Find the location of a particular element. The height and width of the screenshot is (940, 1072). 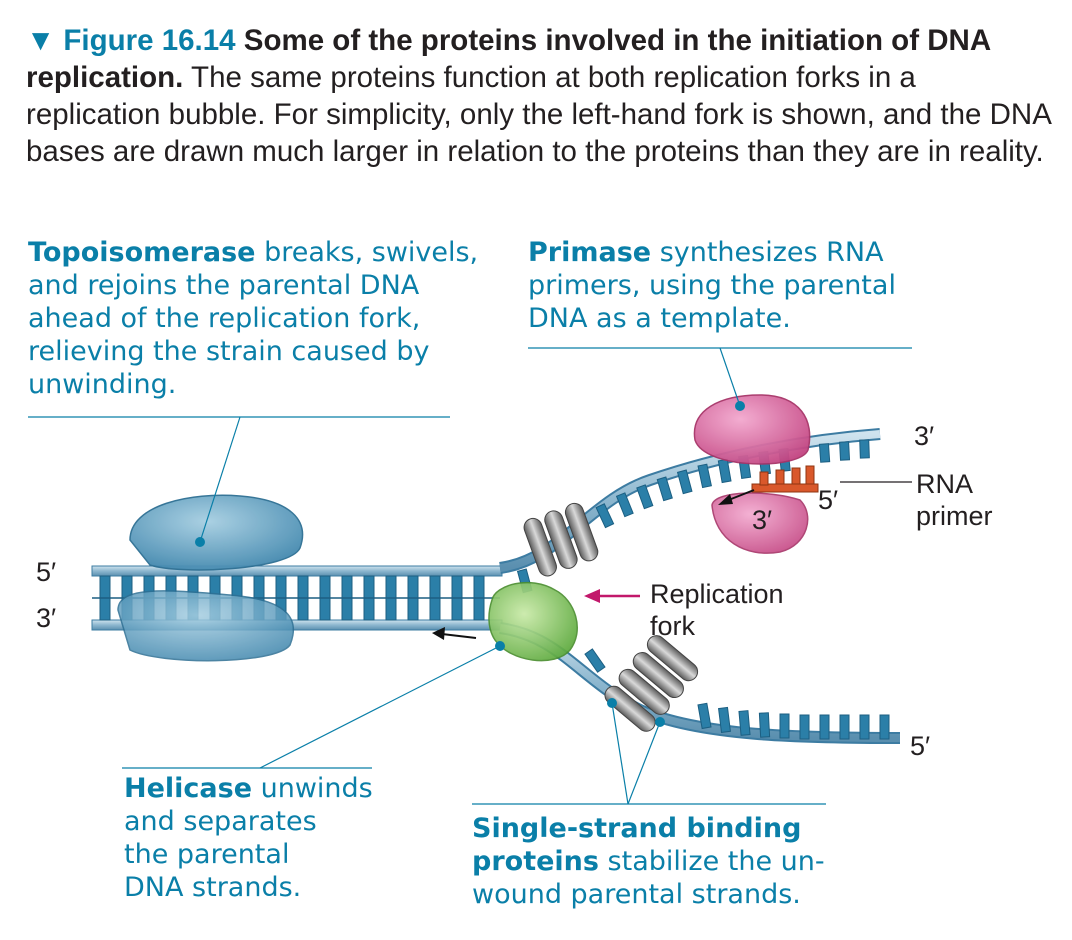

label-5prime-bottom-right: 5′ is located at coordinates (920, 746).